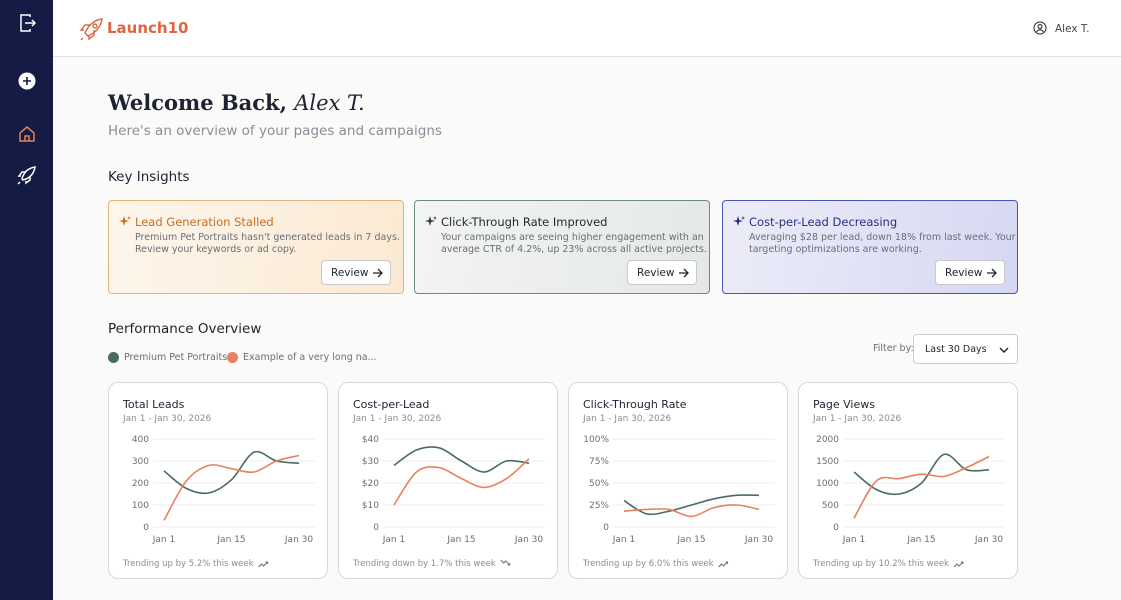 Image resolution: width=1121 pixels, height=600 pixels. I want to click on y-tick-label: $30, so click(370, 462).